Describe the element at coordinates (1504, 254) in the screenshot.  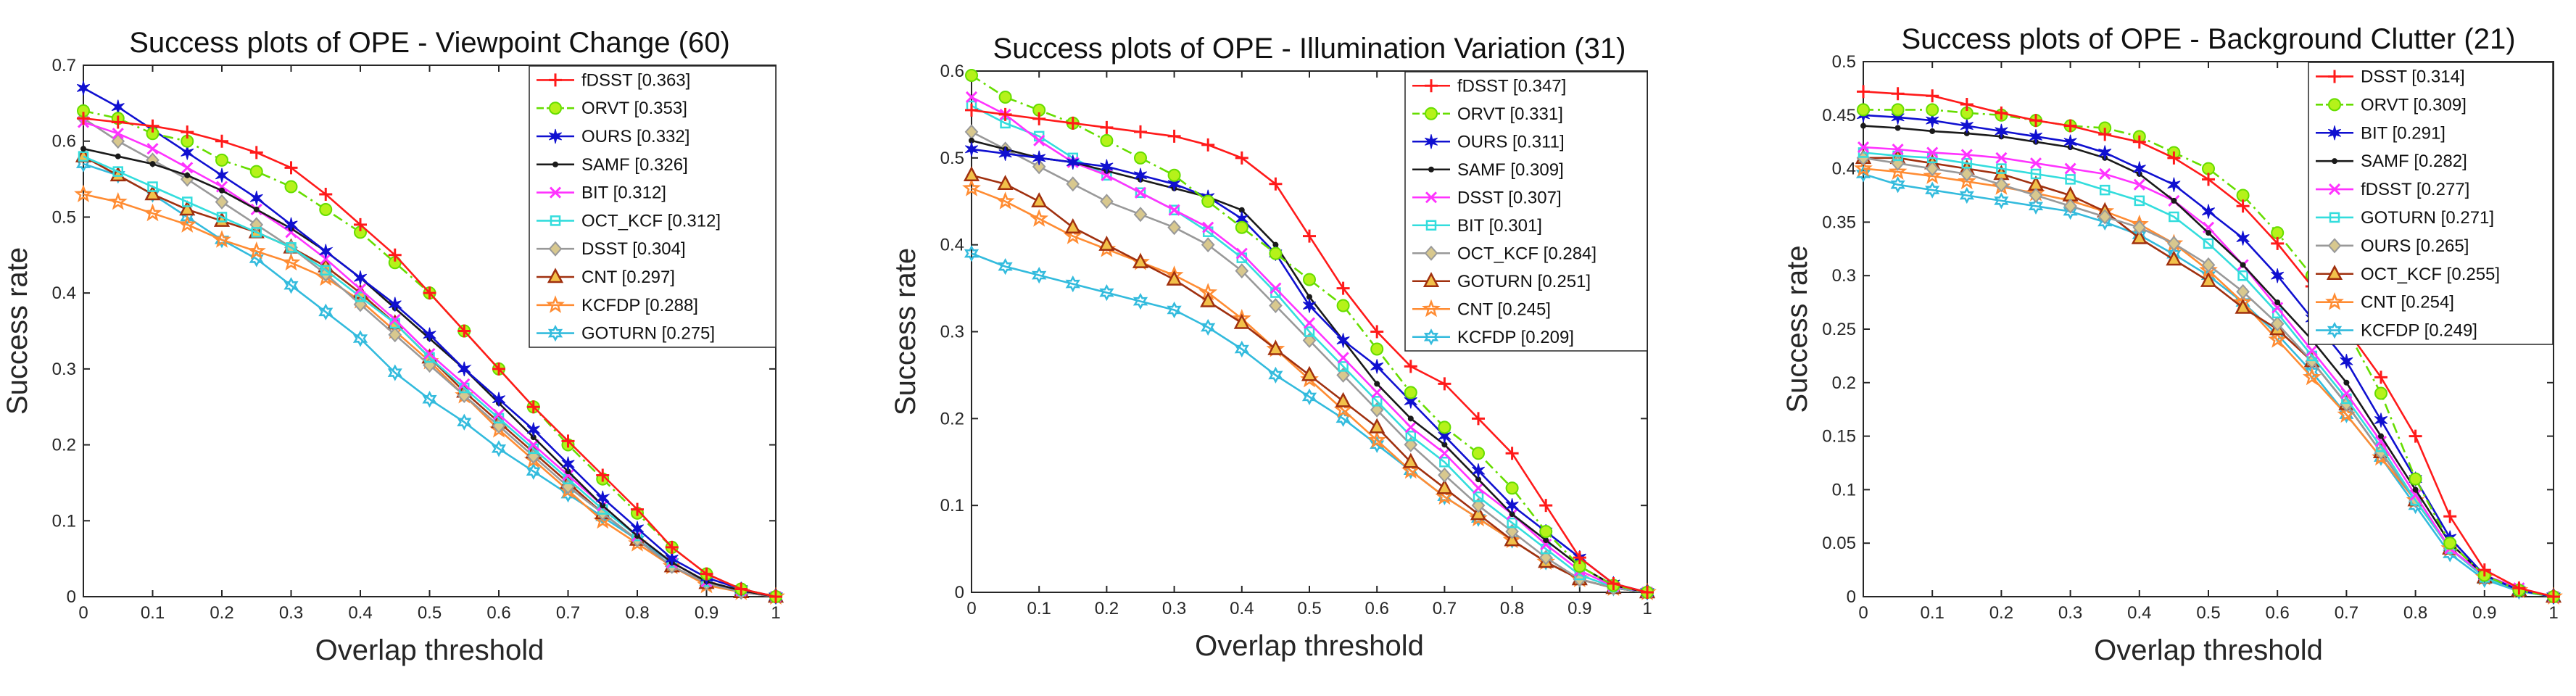
I see `legend-item: OCT_KCF [0.284]` at that location.